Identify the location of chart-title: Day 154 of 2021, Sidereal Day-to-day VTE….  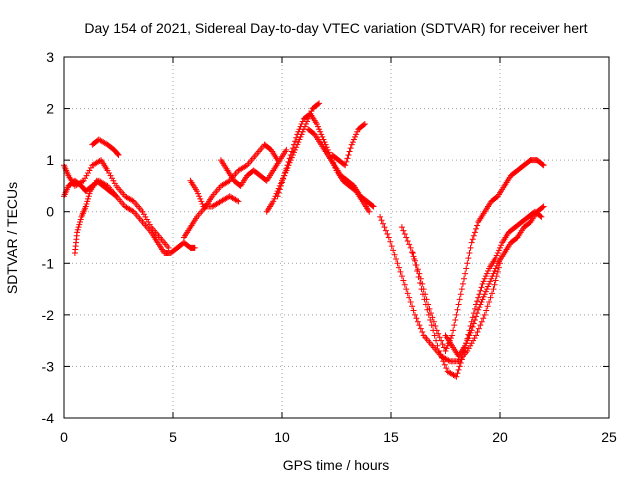
(335, 28).